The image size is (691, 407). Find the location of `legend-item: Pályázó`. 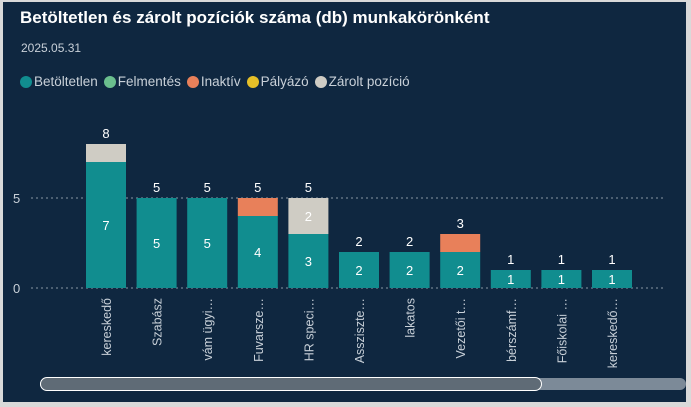

legend-item: Pályázó is located at coordinates (277, 81).